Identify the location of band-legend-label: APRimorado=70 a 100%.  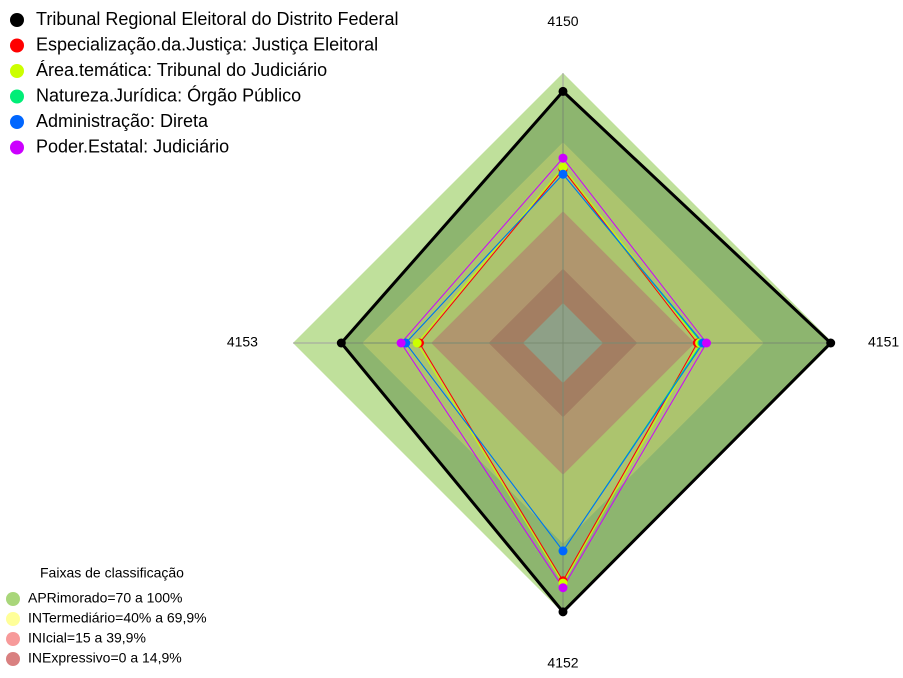
(105, 598).